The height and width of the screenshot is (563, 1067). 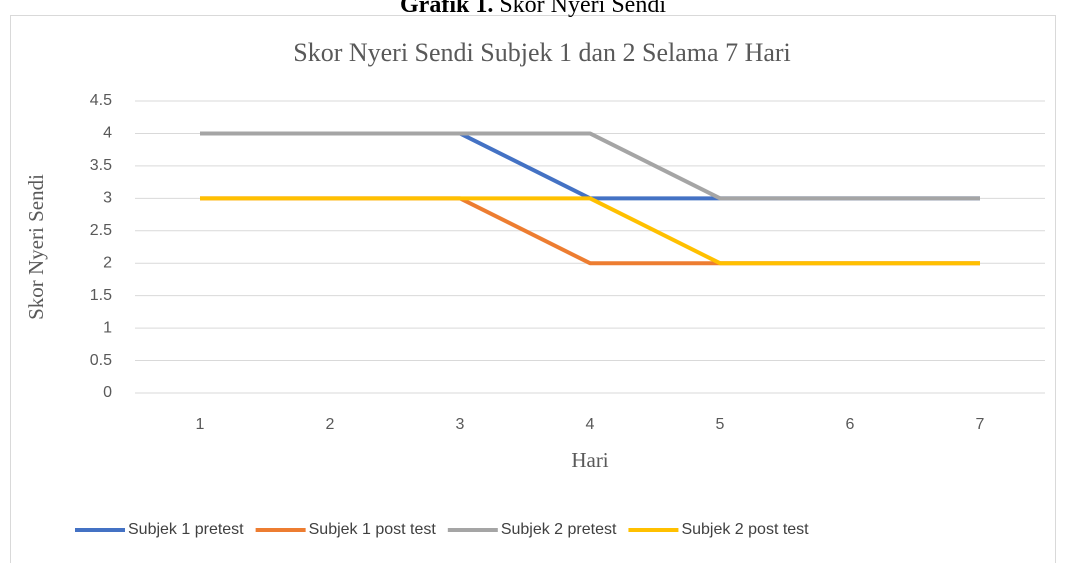 I want to click on legend-label: Subjek 2 pretest, so click(x=559, y=529).